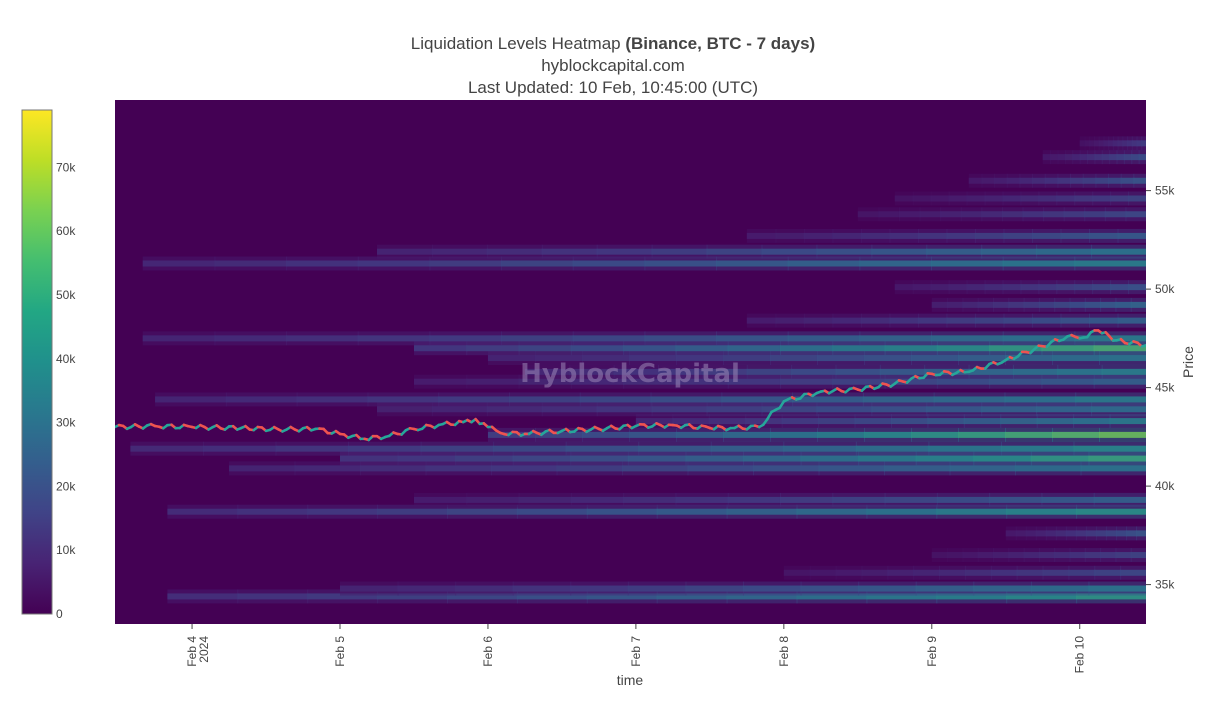 Image resolution: width=1226 pixels, height=705 pixels. What do you see at coordinates (720, 43) in the screenshot?
I see `chart-title-bold: (Binance, BTC - 7 days)` at bounding box center [720, 43].